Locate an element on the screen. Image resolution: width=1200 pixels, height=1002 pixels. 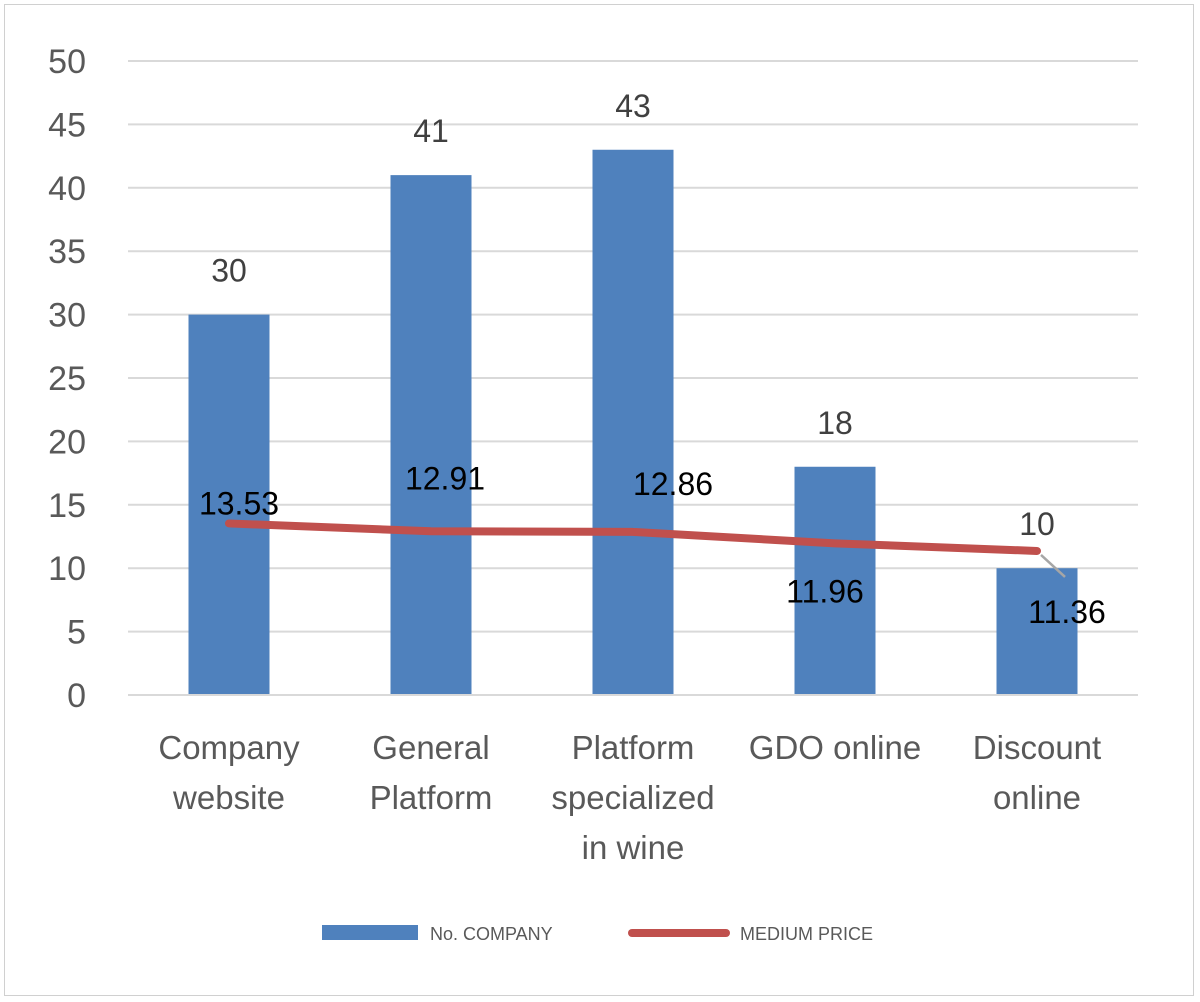
line-data-label: 11.96 is located at coordinates (825, 591).